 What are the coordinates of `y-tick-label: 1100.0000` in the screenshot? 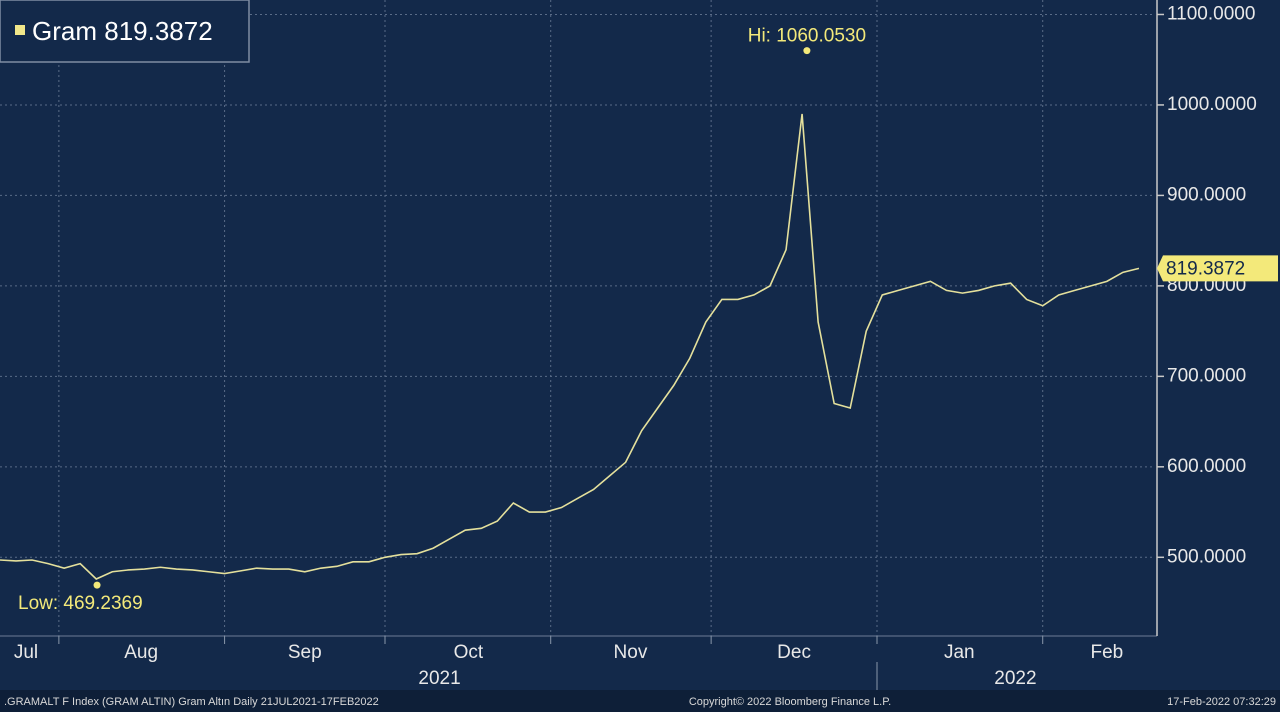 It's located at (1211, 13).